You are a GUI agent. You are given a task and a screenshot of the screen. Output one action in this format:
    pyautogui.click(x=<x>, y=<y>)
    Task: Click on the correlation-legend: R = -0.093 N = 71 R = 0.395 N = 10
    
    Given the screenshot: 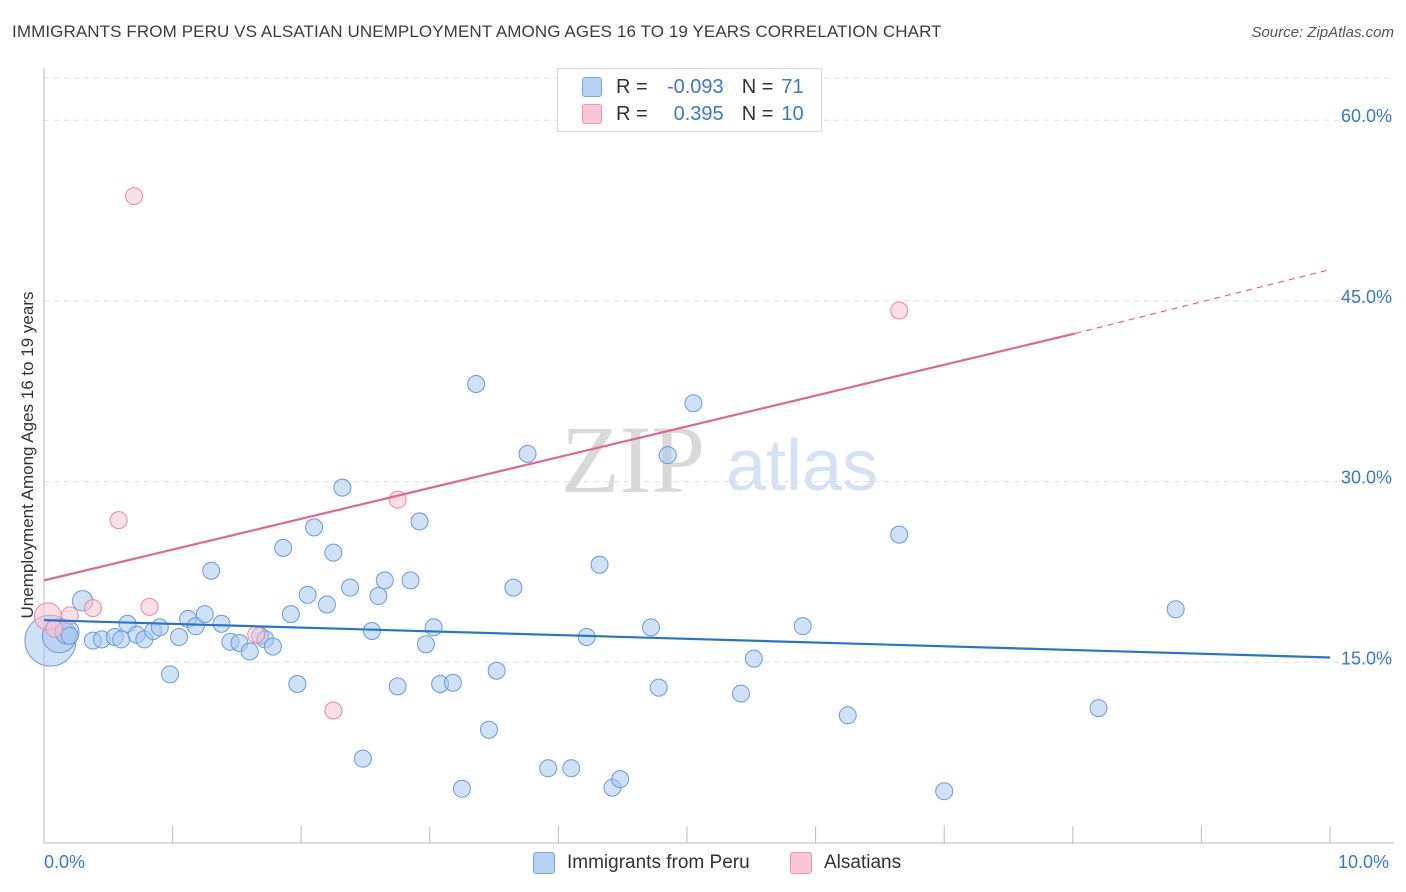 What is the action you would take?
    pyautogui.click(x=689, y=100)
    